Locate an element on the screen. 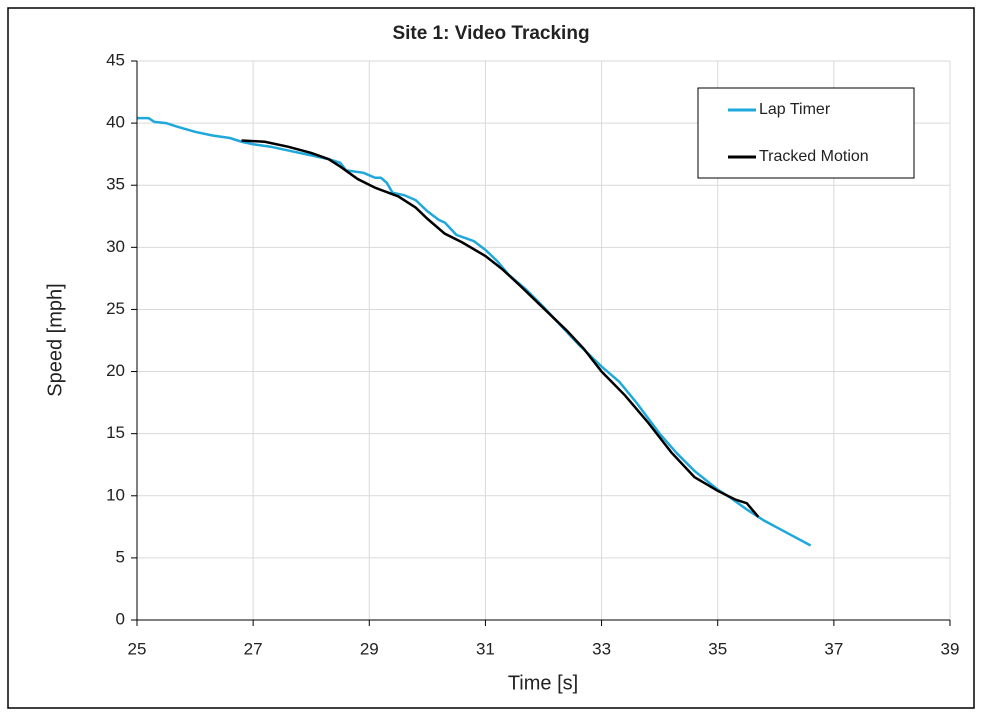 The height and width of the screenshot is (721, 982). y-tick-label: 30 is located at coordinates (115, 246).